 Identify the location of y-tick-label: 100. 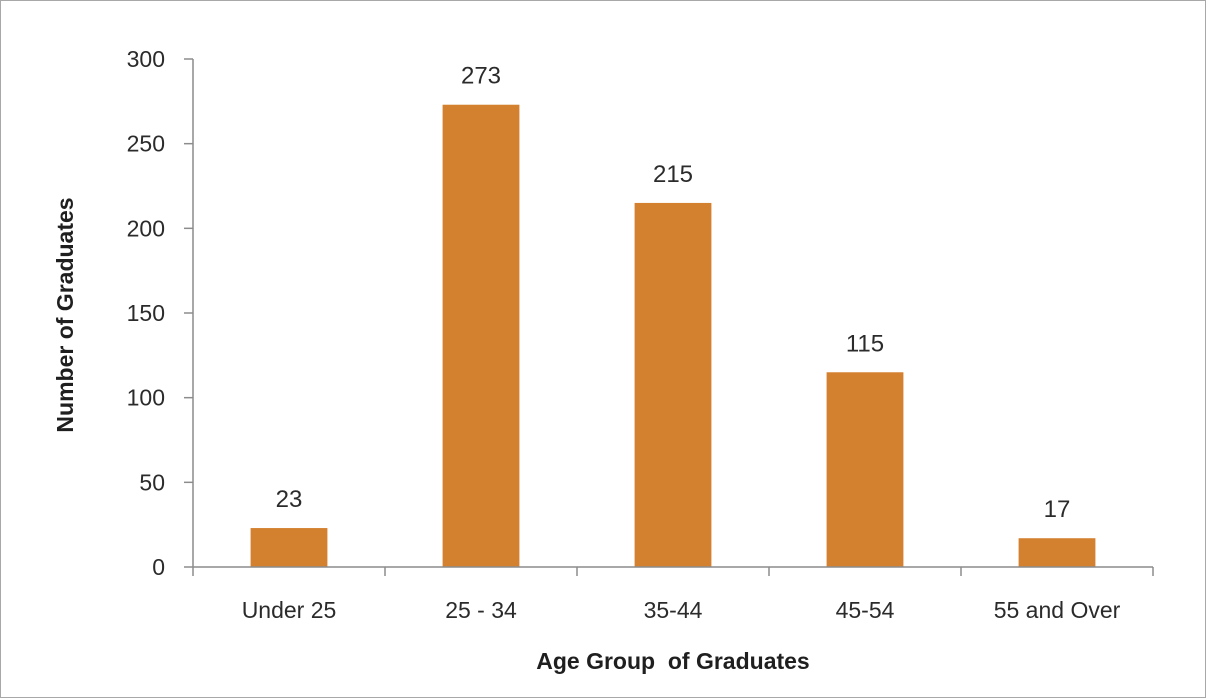
(146, 398).